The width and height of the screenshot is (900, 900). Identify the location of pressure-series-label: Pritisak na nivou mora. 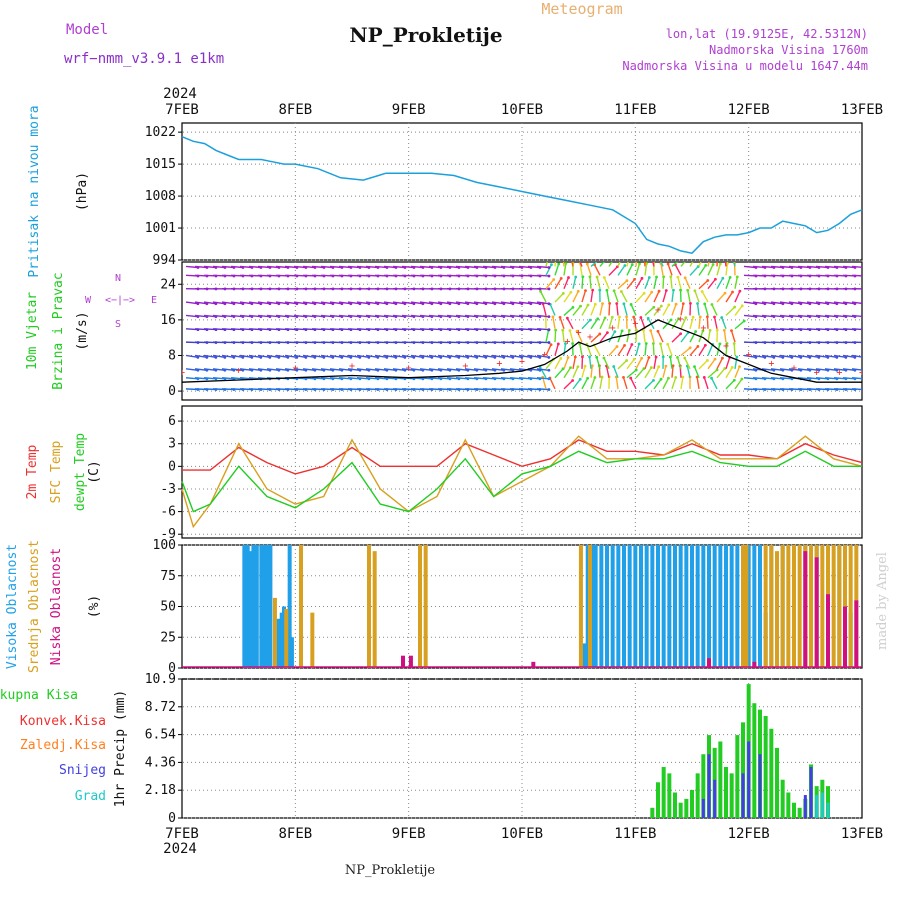
(34, 191).